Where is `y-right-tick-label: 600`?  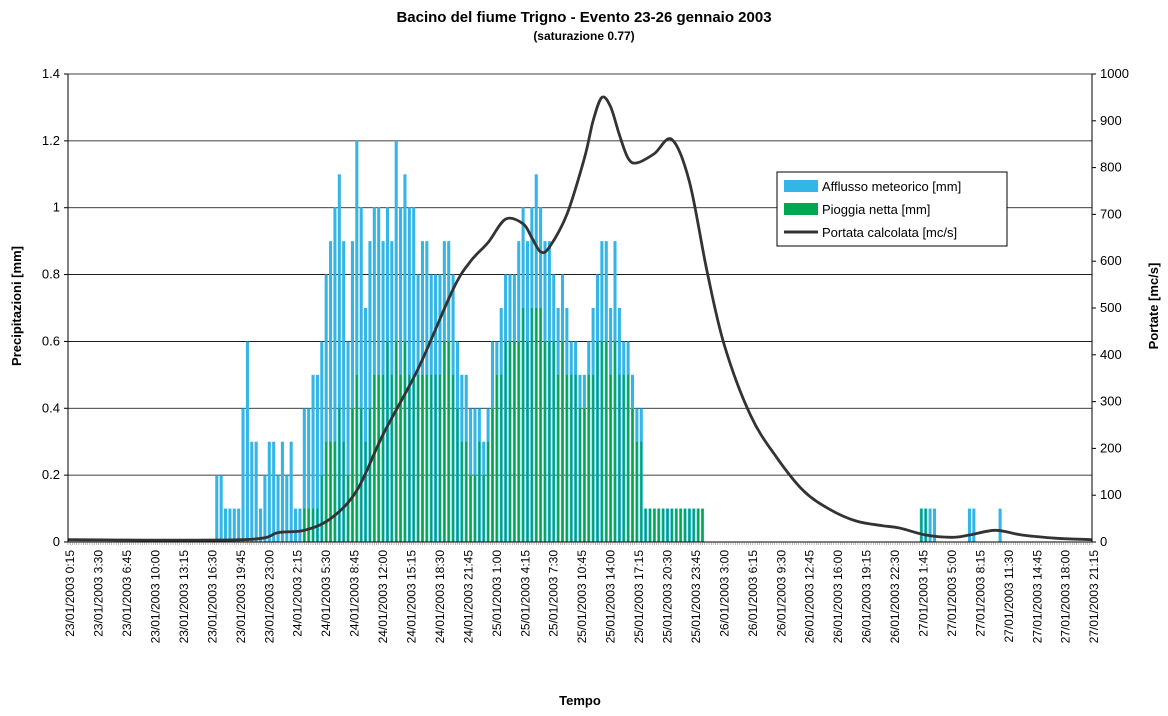
y-right-tick-label: 600 is located at coordinates (1111, 260).